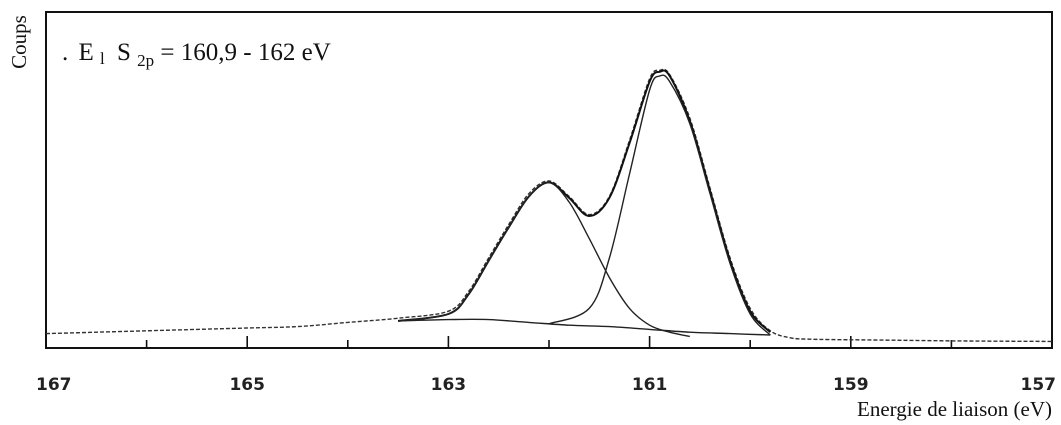  Describe the element at coordinates (19, 42) in the screenshot. I see `y-axis-title: Coups` at that location.